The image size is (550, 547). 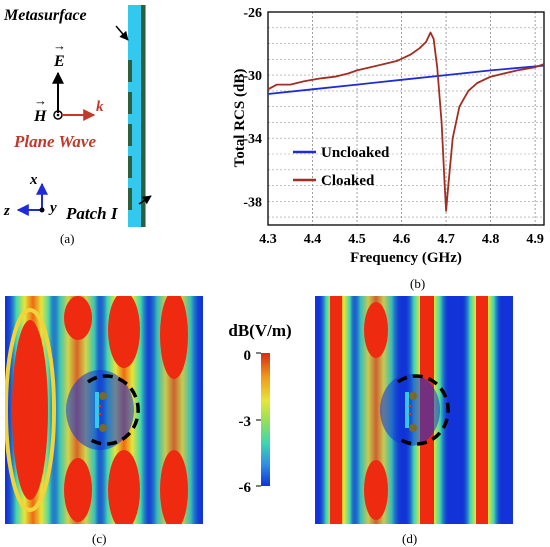 What do you see at coordinates (33, 180) in the screenshot?
I see `x-axis-label: x` at bounding box center [33, 180].